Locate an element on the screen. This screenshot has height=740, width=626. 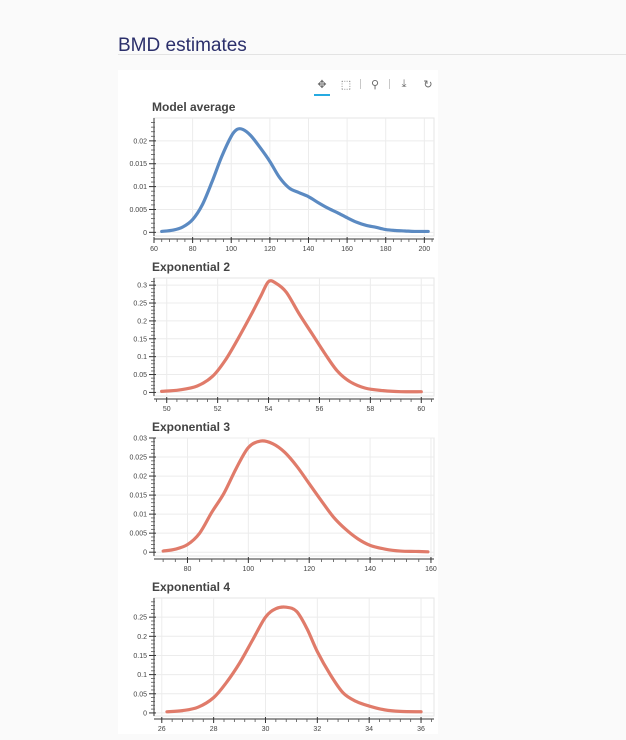
page-title: BMD estimates is located at coordinates (182, 45).